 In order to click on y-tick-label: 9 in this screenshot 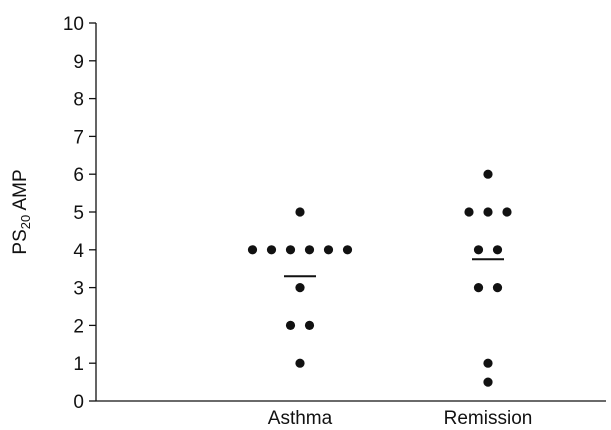, I will do `click(78, 62)`.